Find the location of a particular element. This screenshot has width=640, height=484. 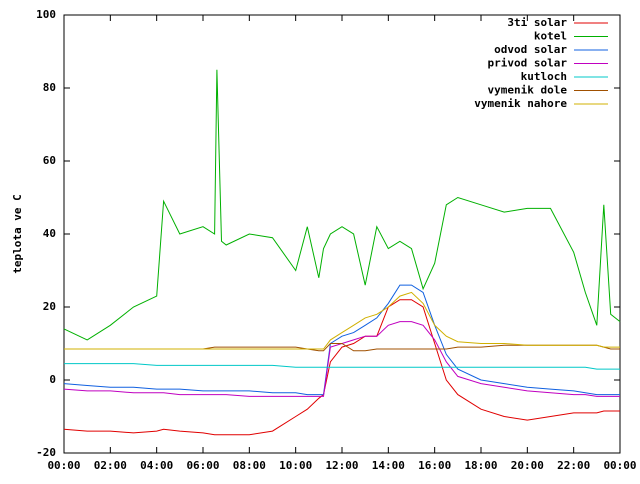

x-tick-label: 18:00 is located at coordinates (480, 465).